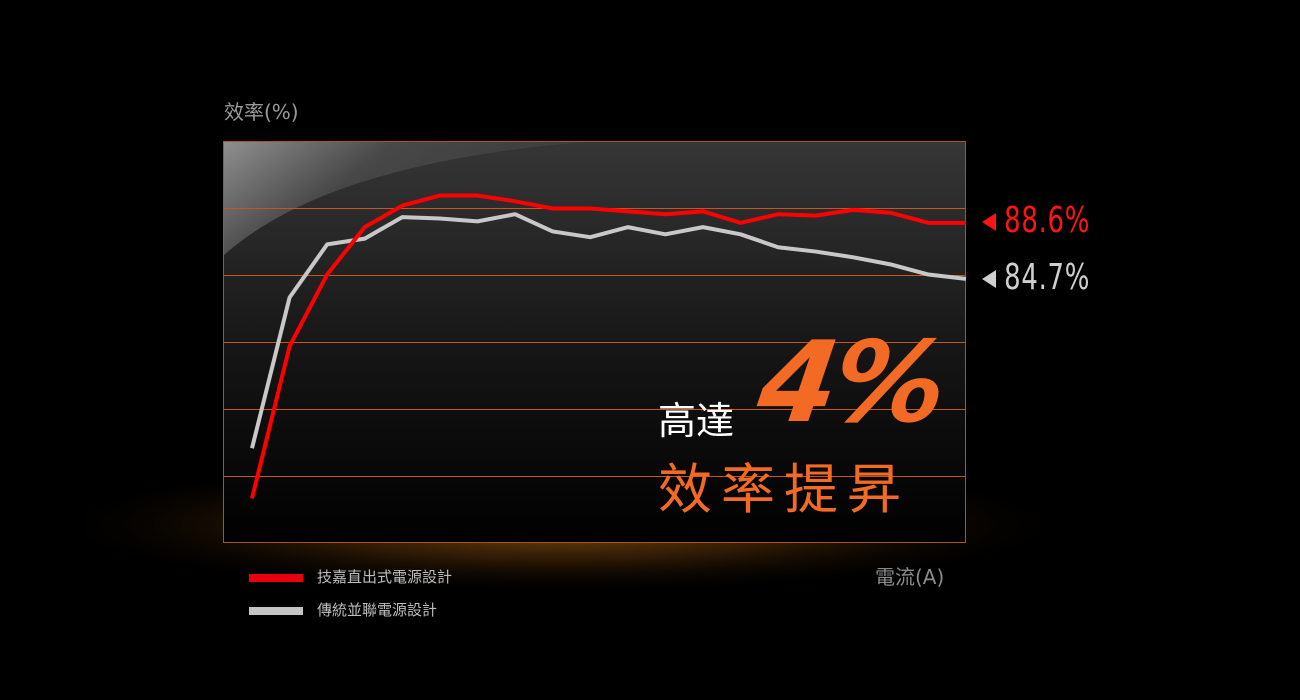  I want to click on end-value-gray: 84.7%, so click(1047, 277).